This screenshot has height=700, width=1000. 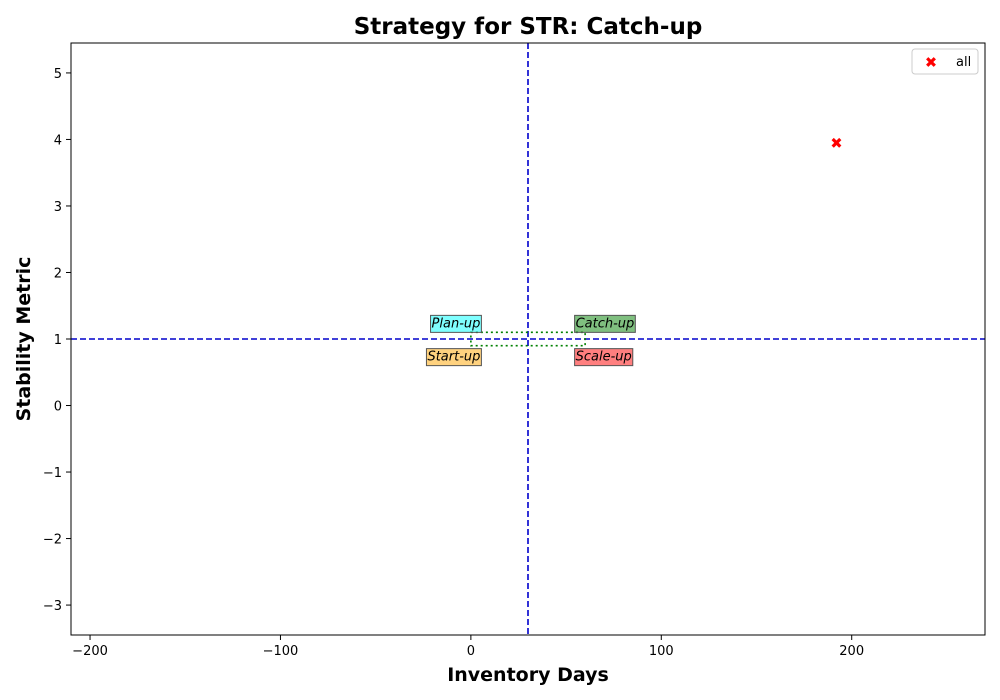 I want to click on y-tick-label: 5, so click(x=58, y=74).